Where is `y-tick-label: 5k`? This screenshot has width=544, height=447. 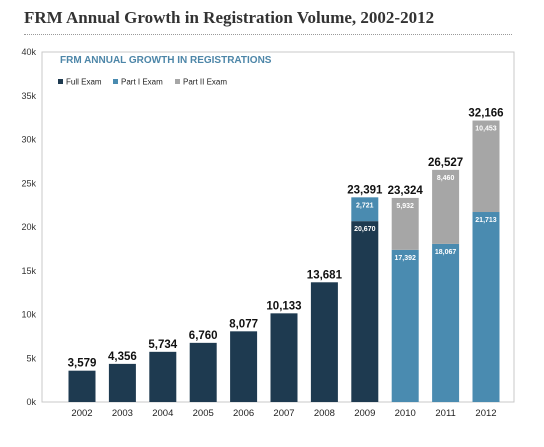 y-tick-label: 5k is located at coordinates (31, 358).